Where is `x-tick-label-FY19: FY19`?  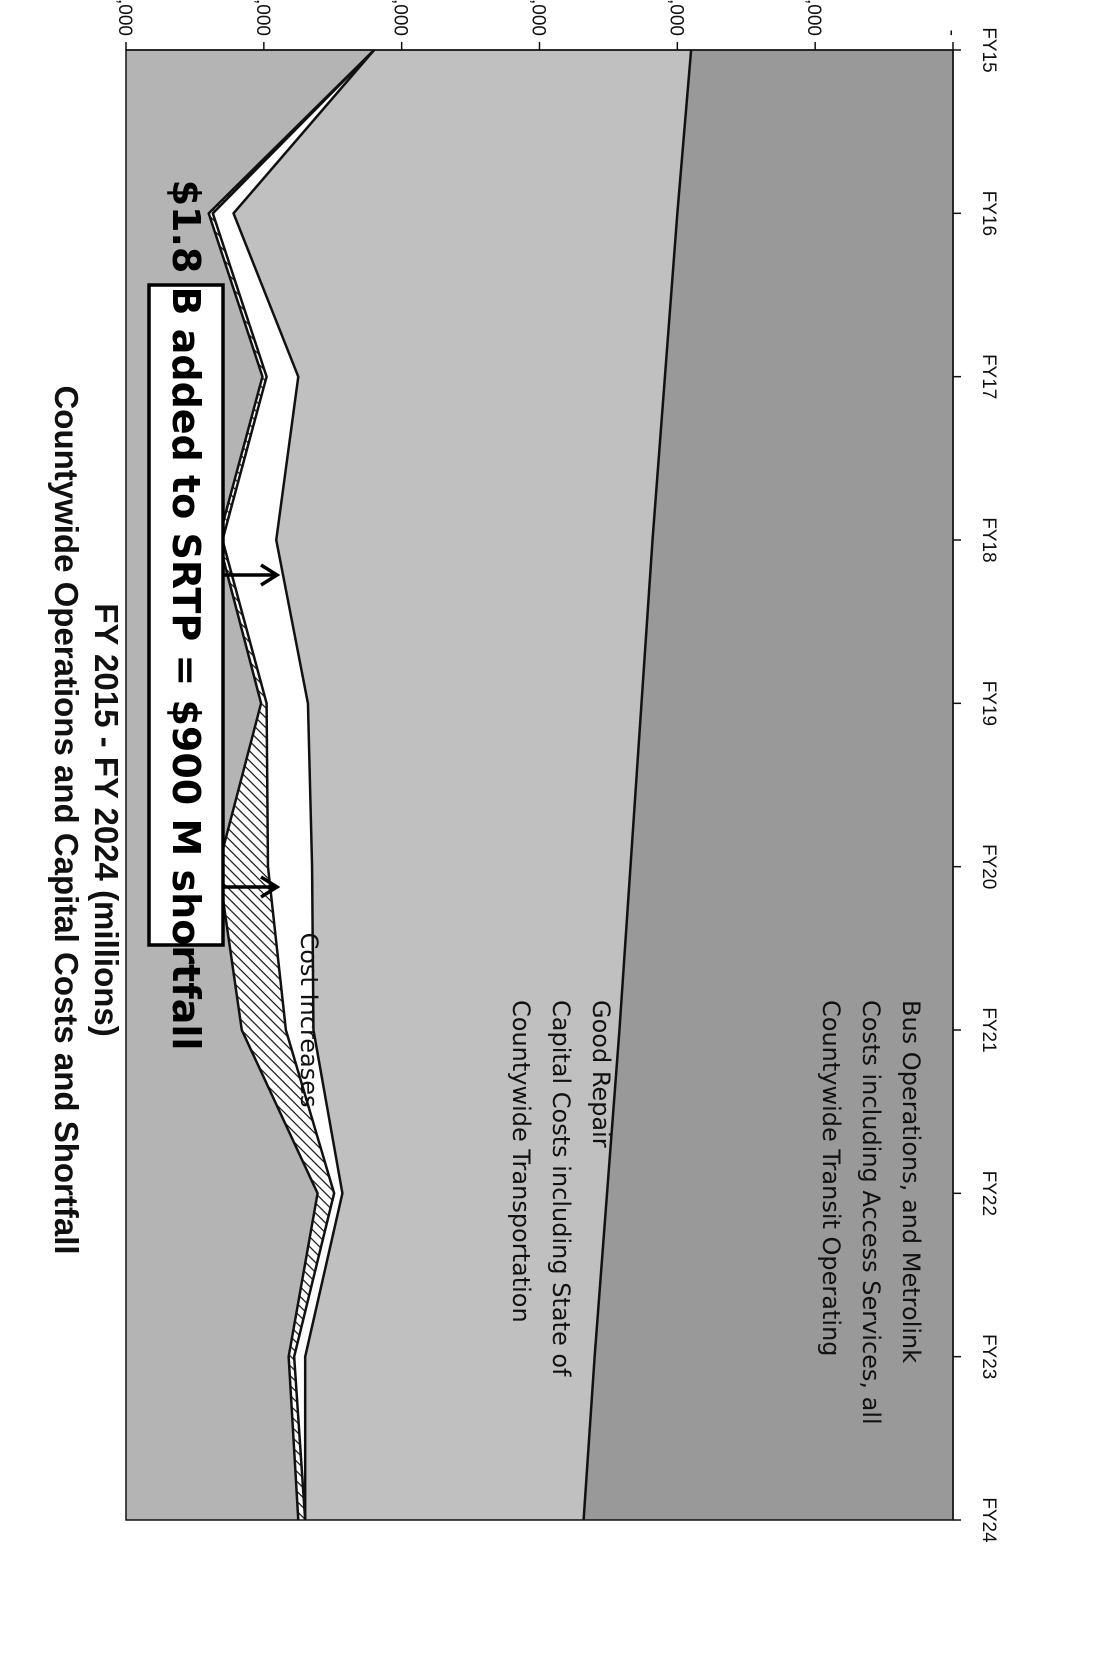
x-tick-label-FY19: FY19 is located at coordinates (988, 703).